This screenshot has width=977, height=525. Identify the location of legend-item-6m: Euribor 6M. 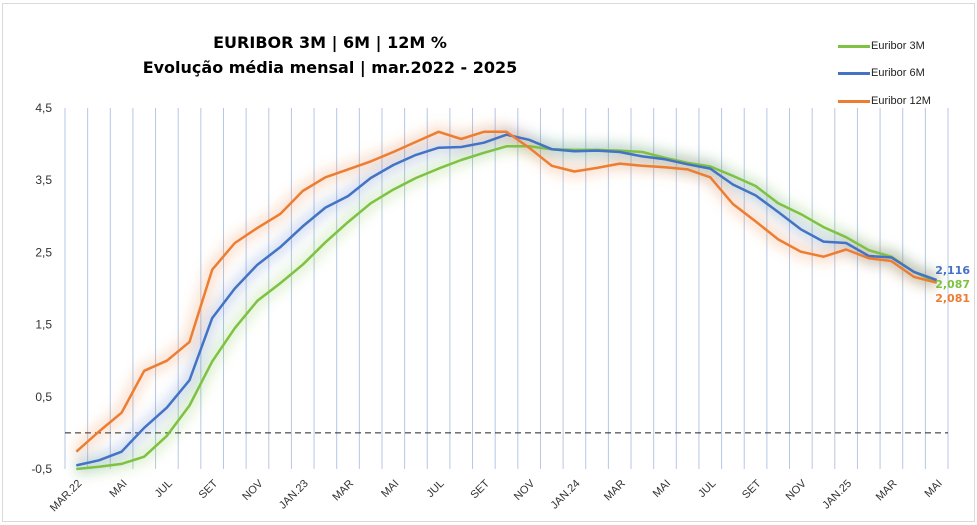
(881, 73).